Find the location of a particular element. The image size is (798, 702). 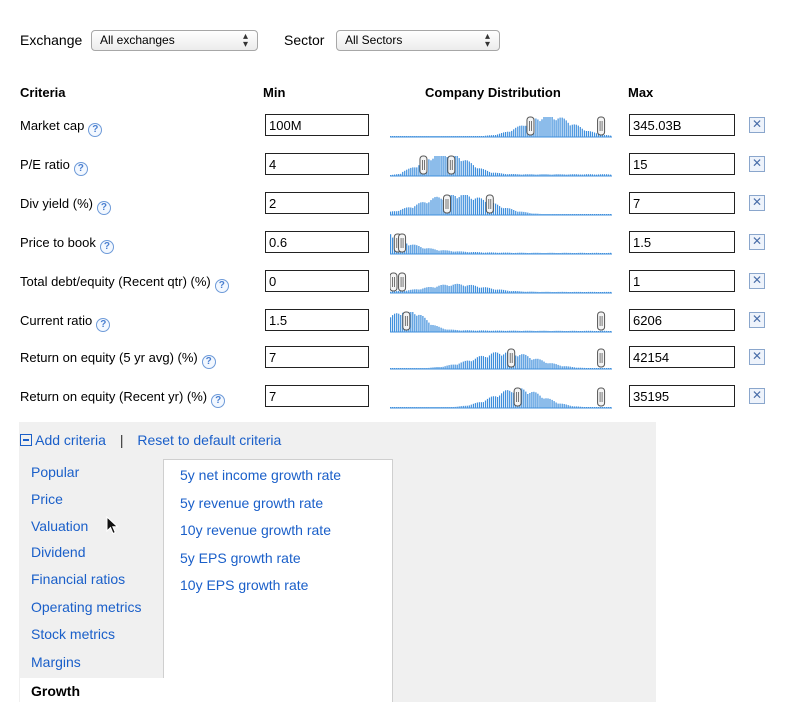

reset-criteria-link: Reset to default criteria is located at coordinates (209, 440).